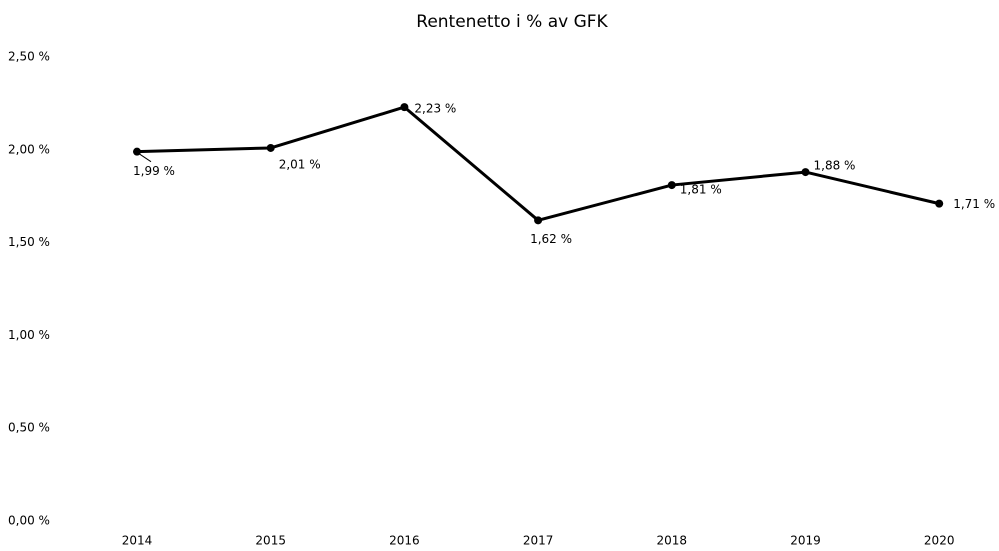 This screenshot has height=551, width=999. What do you see at coordinates (701, 190) in the screenshot?
I see `data-label: 1,81 %` at bounding box center [701, 190].